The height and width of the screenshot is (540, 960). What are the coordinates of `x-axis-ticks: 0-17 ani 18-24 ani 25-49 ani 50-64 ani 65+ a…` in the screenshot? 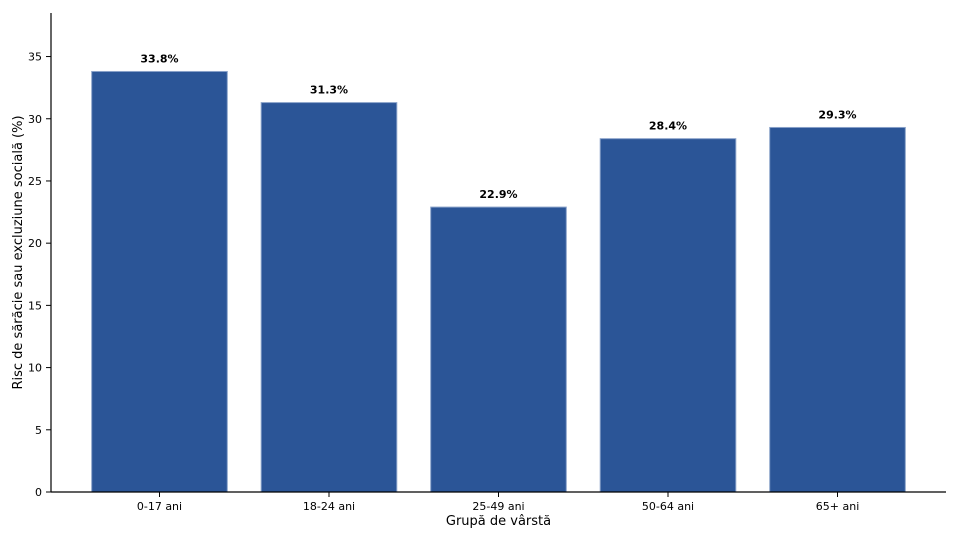 It's located at (498, 502).